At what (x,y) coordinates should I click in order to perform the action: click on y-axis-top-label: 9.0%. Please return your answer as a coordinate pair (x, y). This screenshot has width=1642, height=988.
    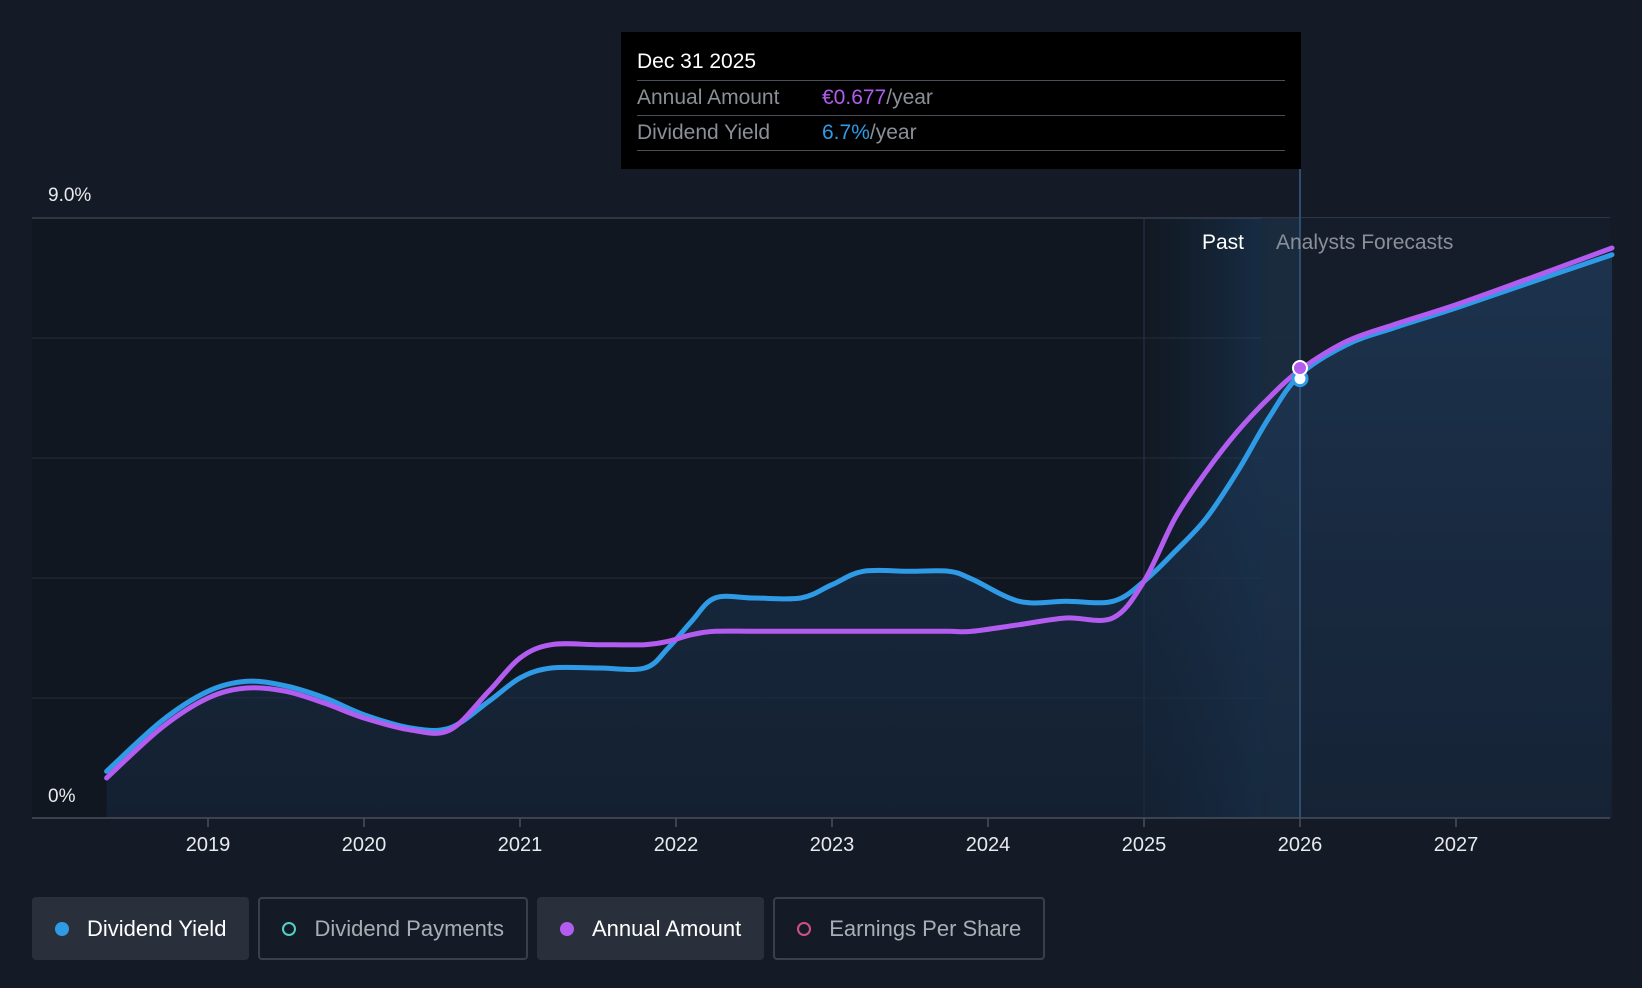
    Looking at the image, I should click on (69, 195).